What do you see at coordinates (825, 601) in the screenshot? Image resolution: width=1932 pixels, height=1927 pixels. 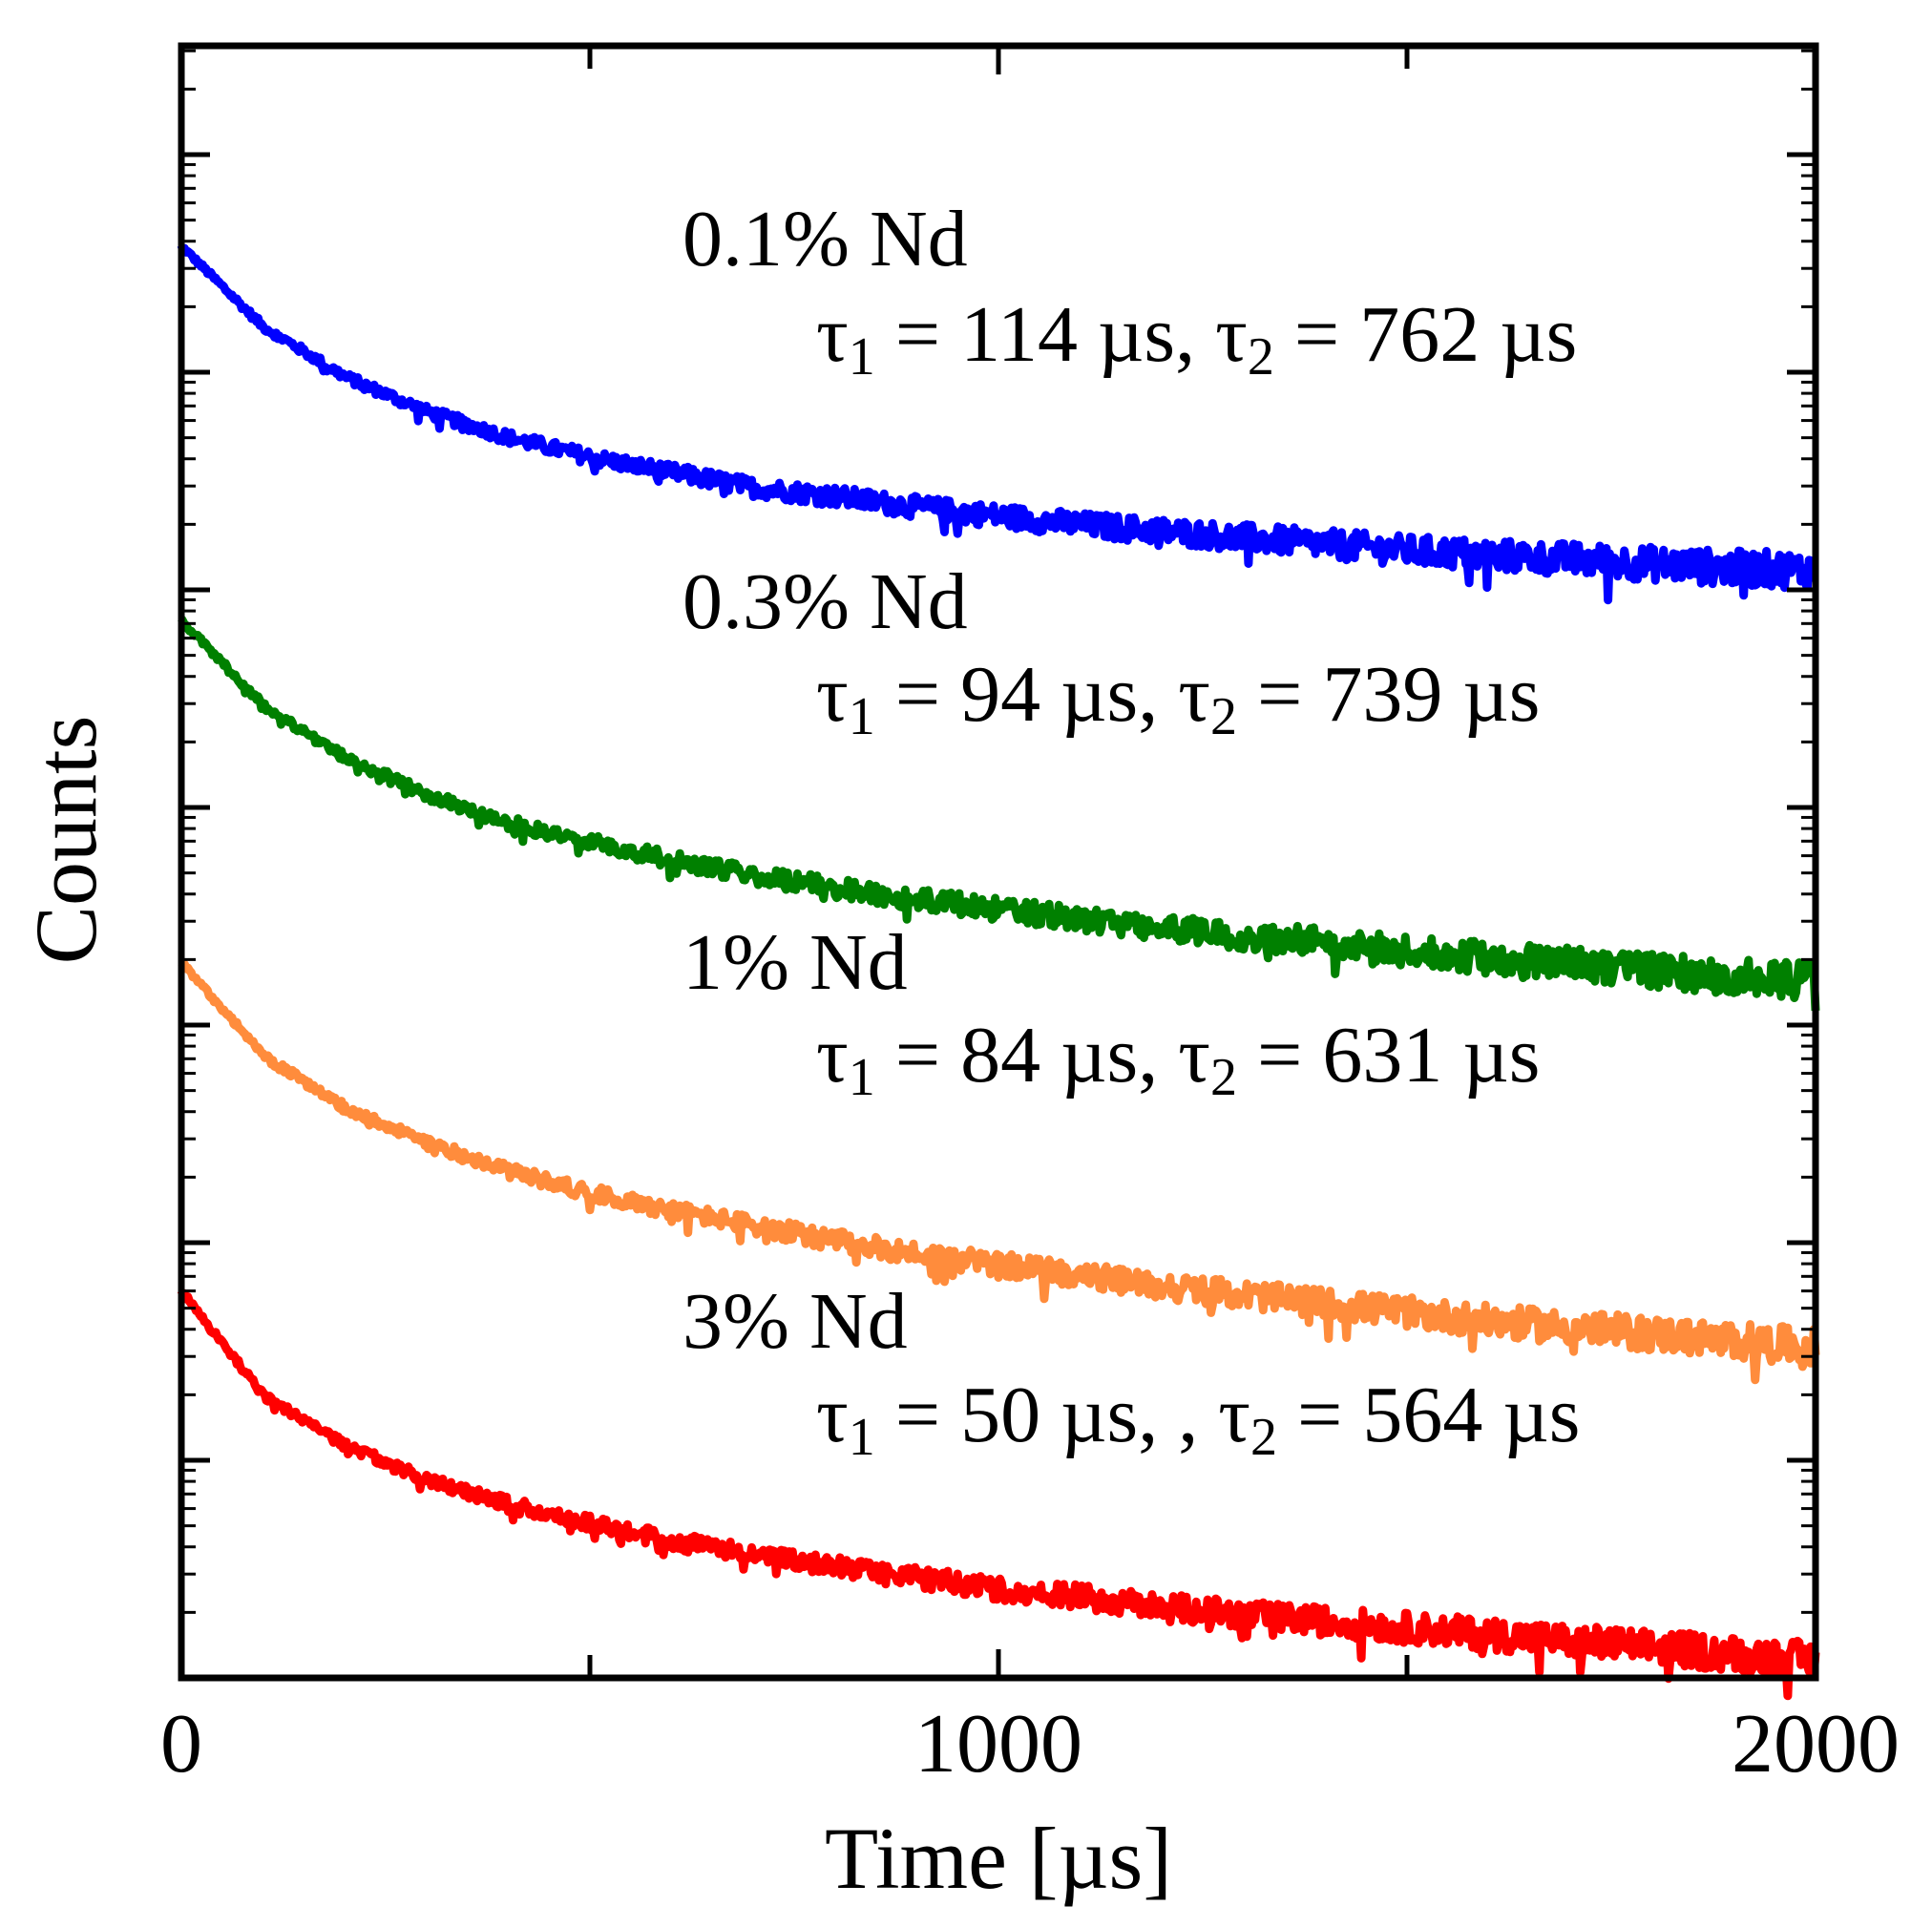 I see `annotation-label: 0.3% Nd` at bounding box center [825, 601].